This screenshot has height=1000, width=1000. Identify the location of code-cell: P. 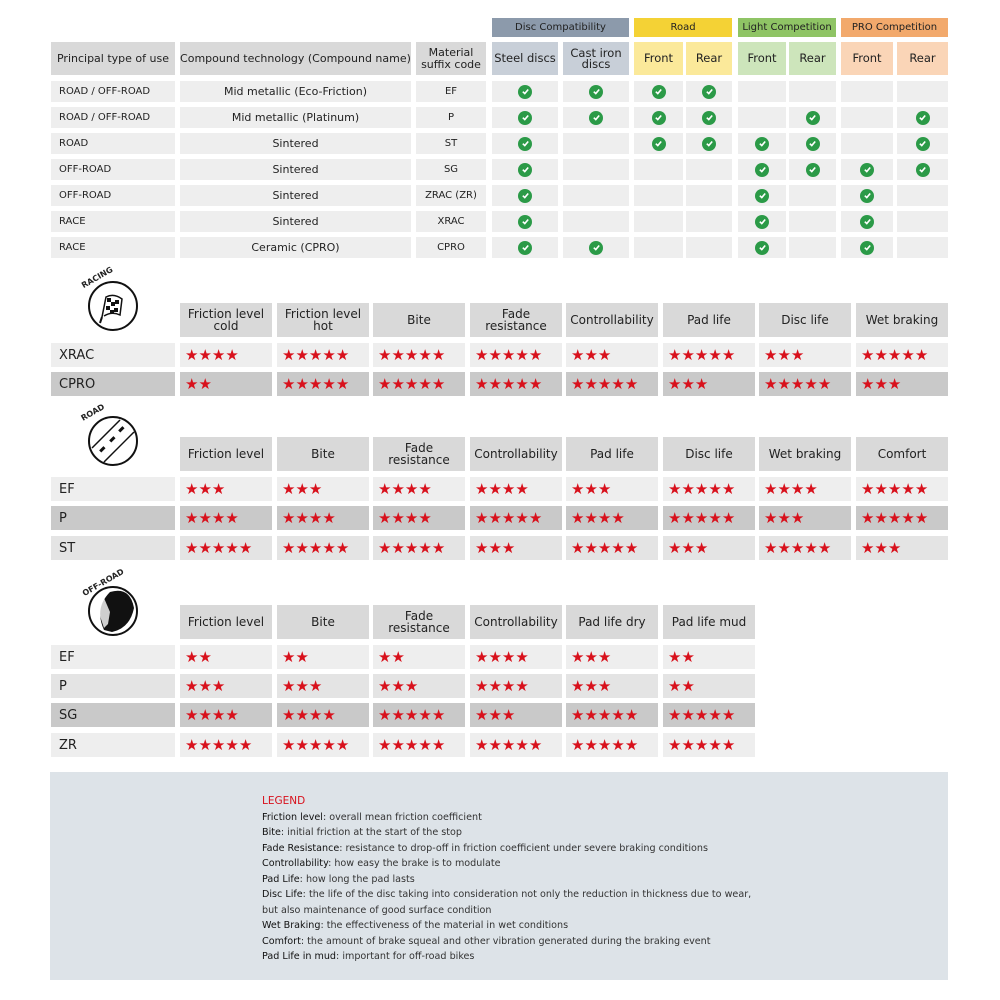
(451, 117).